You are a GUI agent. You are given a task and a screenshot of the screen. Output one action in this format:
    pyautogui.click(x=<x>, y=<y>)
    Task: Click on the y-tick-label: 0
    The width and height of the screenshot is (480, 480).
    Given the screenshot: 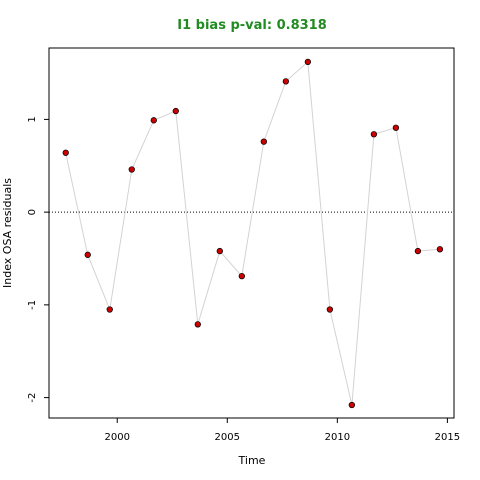 What is the action you would take?
    pyautogui.click(x=32, y=212)
    